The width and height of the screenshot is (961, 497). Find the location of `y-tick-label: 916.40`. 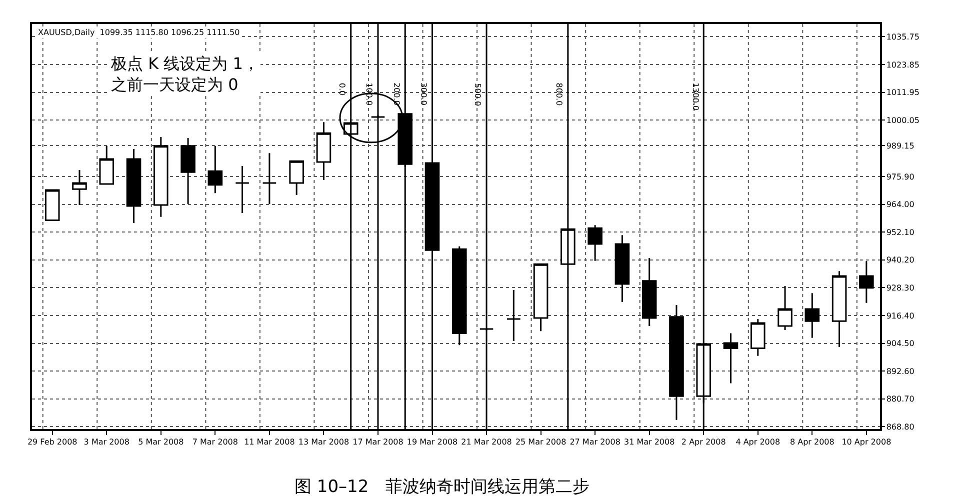

y-tick-label: 916.40 is located at coordinates (900, 315).